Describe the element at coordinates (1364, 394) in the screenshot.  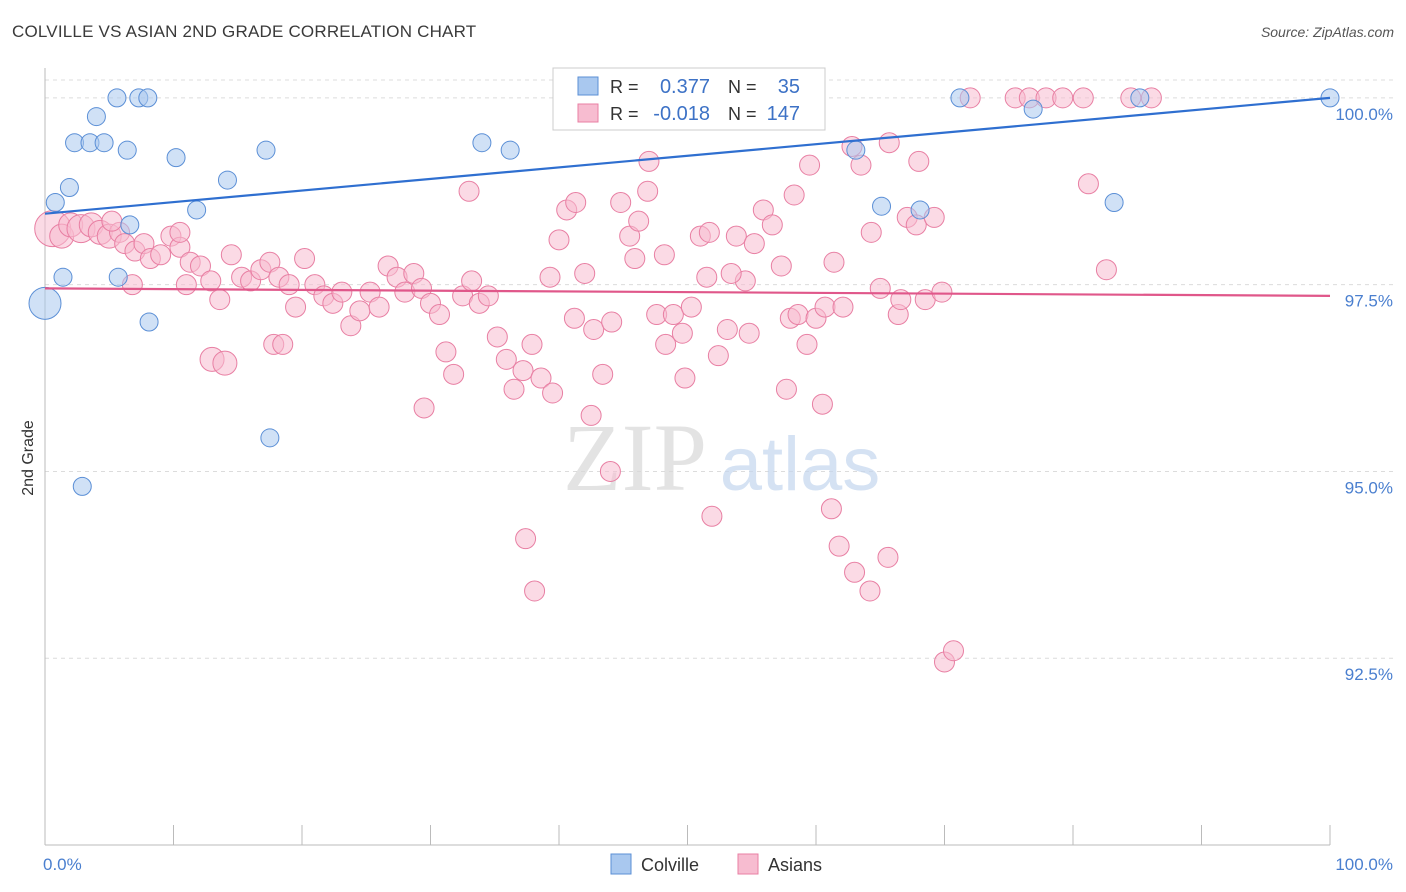
I see `y-tick-labels: 100.0% 97.5% 95.0% 92.5%` at that location.